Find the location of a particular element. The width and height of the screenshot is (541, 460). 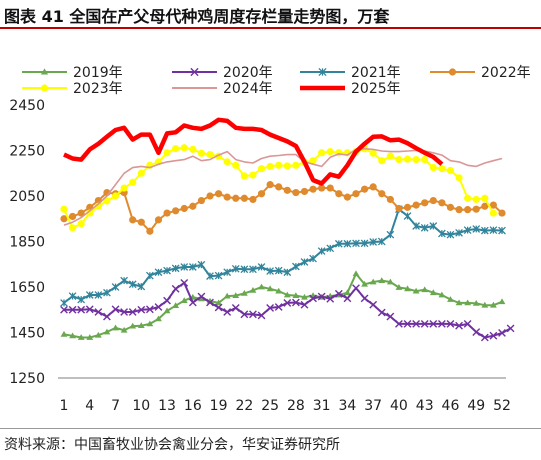

x-tick-label: 25 is located at coordinates (270, 406).